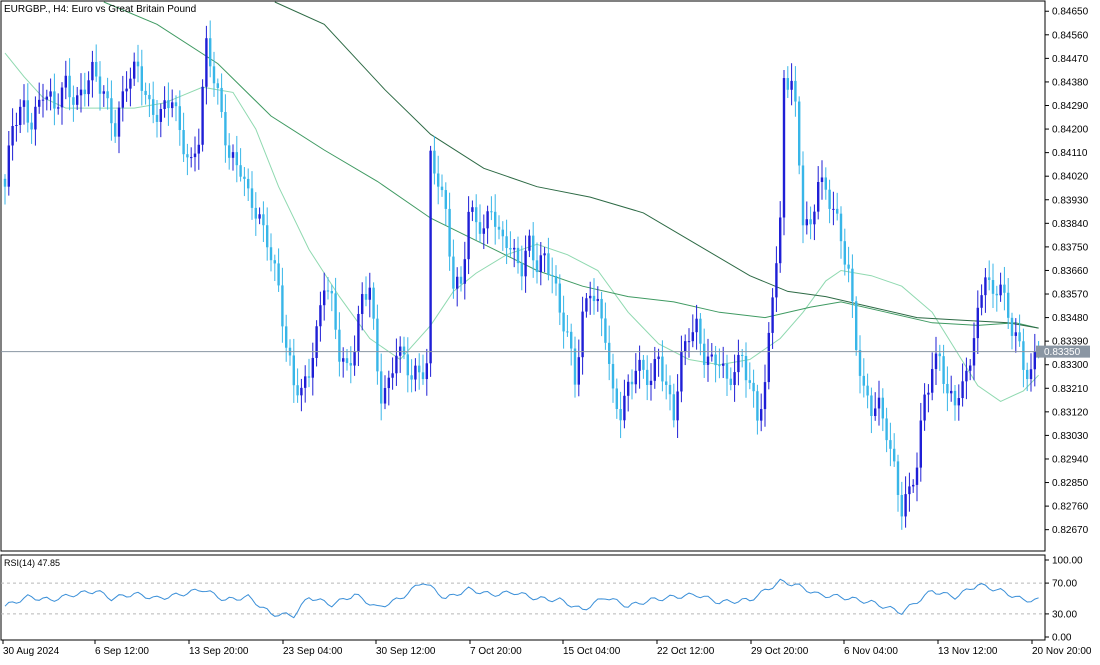  Describe the element at coordinates (1062, 638) in the screenshot. I see `rsi-tick-label: 0.00` at that location.